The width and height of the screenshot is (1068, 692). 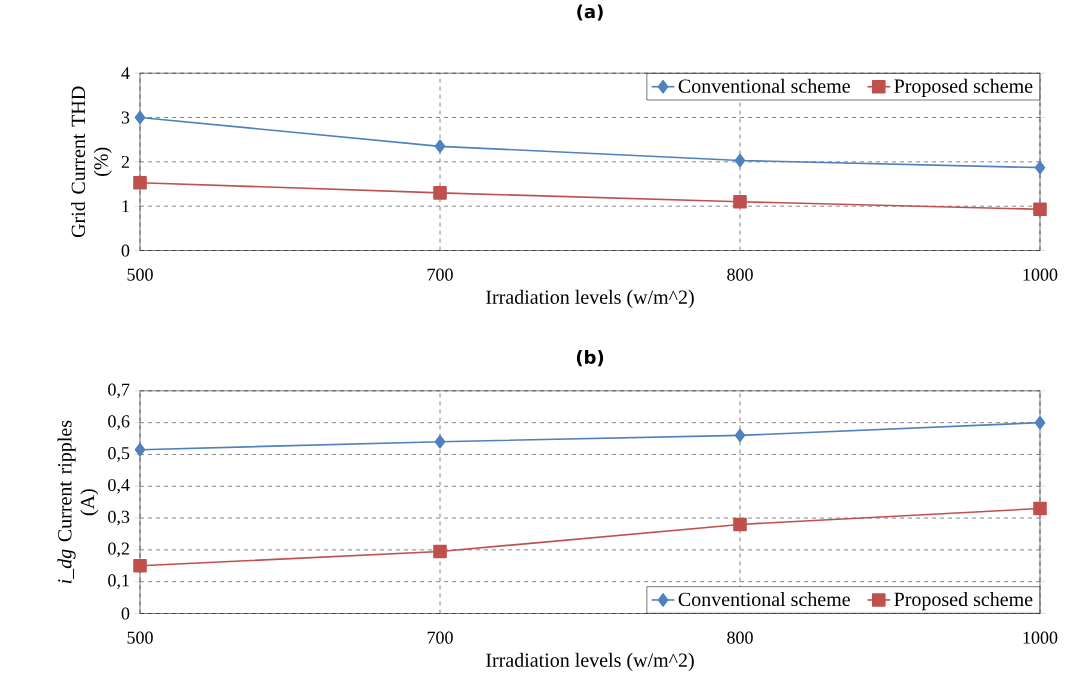 What do you see at coordinates (118, 582) in the screenshot?
I see `y-tick-label: 0,1` at bounding box center [118, 582].